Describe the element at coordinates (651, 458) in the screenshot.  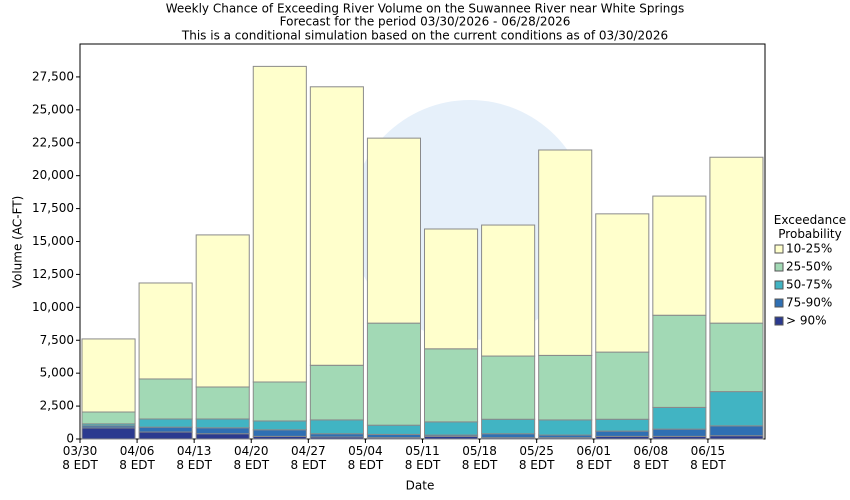
I see `x-tick-label: 06/08 8 EDT` at that location.